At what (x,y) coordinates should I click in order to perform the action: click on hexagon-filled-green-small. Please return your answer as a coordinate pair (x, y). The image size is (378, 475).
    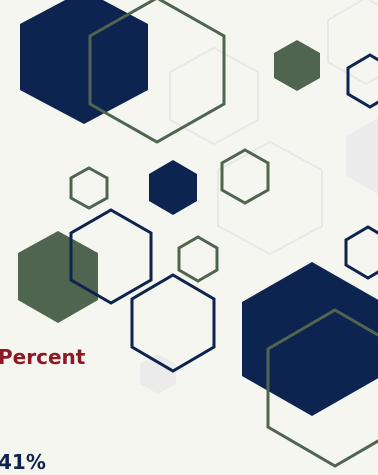
    Looking at the image, I should click on (297, 65).